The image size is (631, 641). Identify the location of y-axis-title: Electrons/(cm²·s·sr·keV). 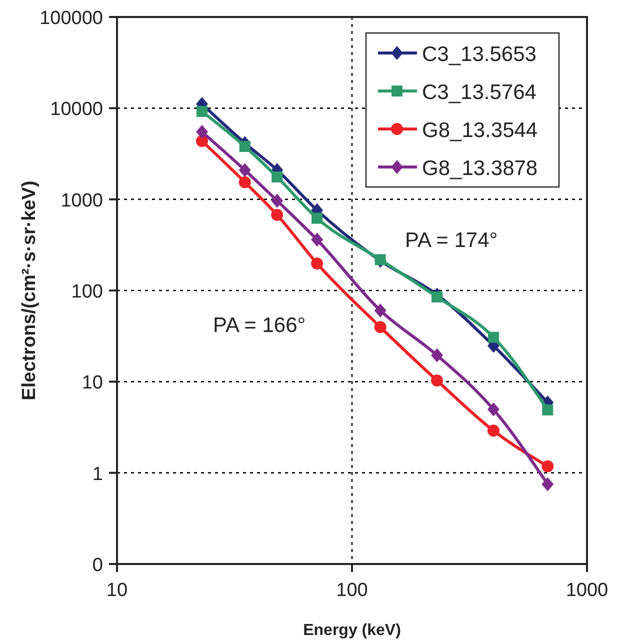
(29, 290).